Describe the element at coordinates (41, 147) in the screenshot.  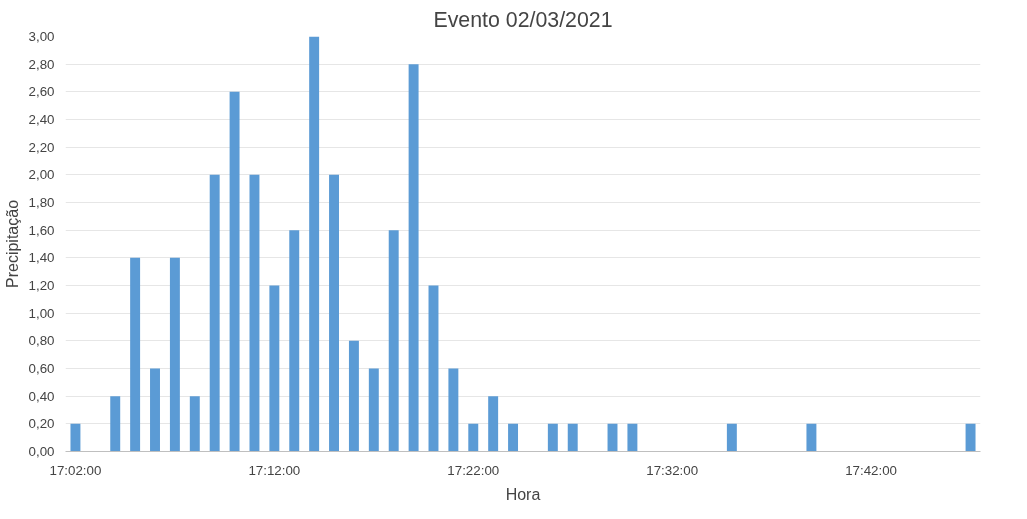
I see `y-tick-label: 2,20` at that location.